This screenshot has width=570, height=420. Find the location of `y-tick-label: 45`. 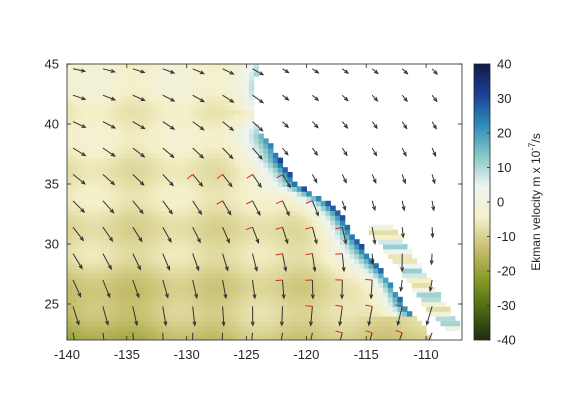

y-tick-label: 45 is located at coordinates (52, 64).